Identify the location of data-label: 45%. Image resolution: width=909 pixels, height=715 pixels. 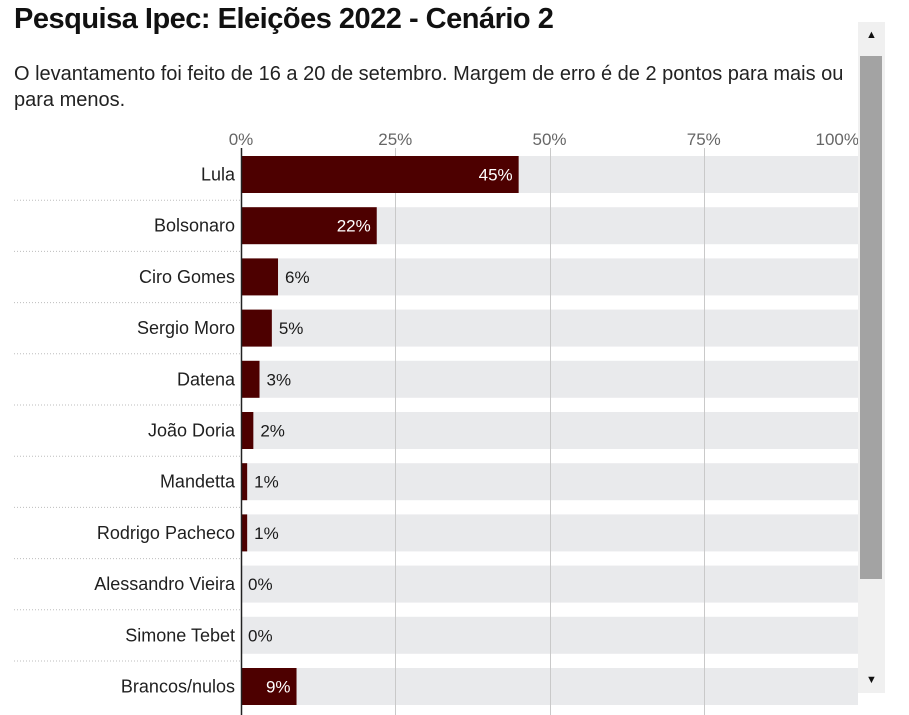
(496, 175).